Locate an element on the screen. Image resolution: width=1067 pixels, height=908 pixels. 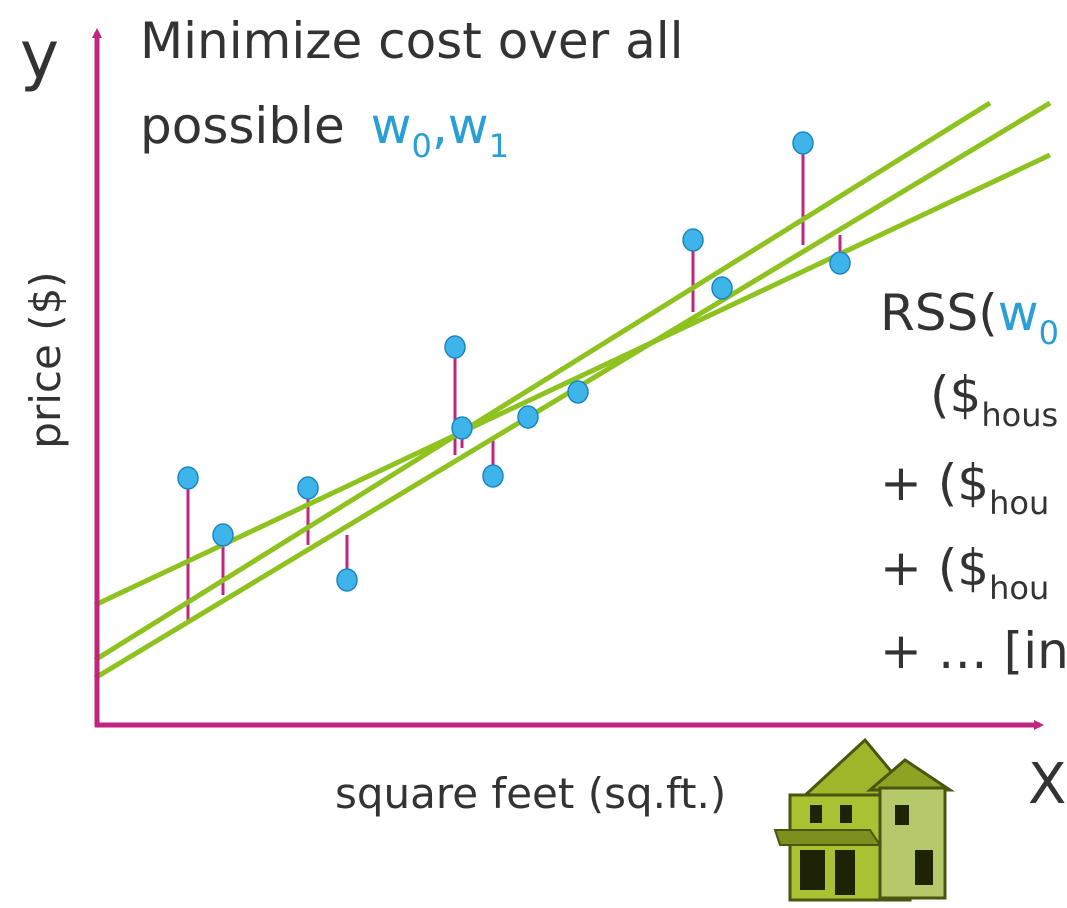
rss-line: ($hous is located at coordinates (994, 400).